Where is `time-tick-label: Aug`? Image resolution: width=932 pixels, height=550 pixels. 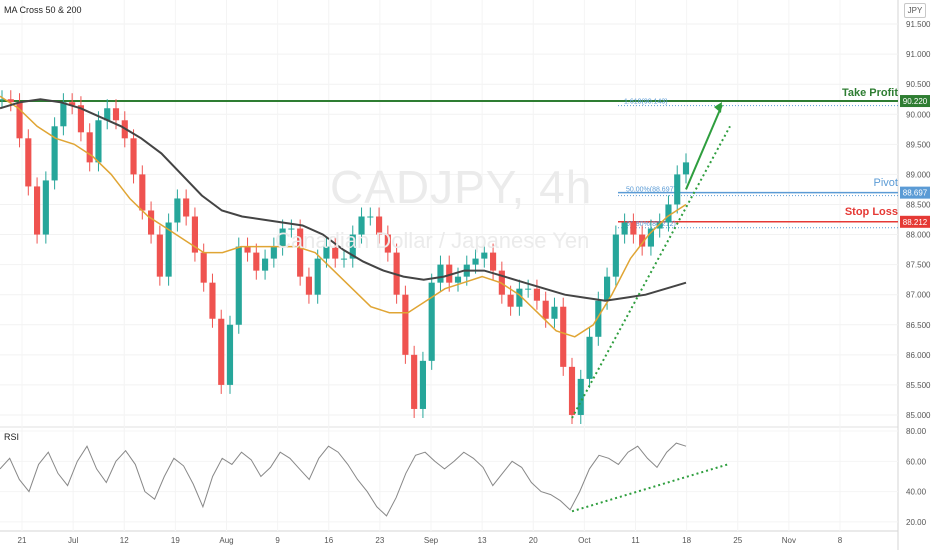
time-tick-label: Aug is located at coordinates (226, 540).